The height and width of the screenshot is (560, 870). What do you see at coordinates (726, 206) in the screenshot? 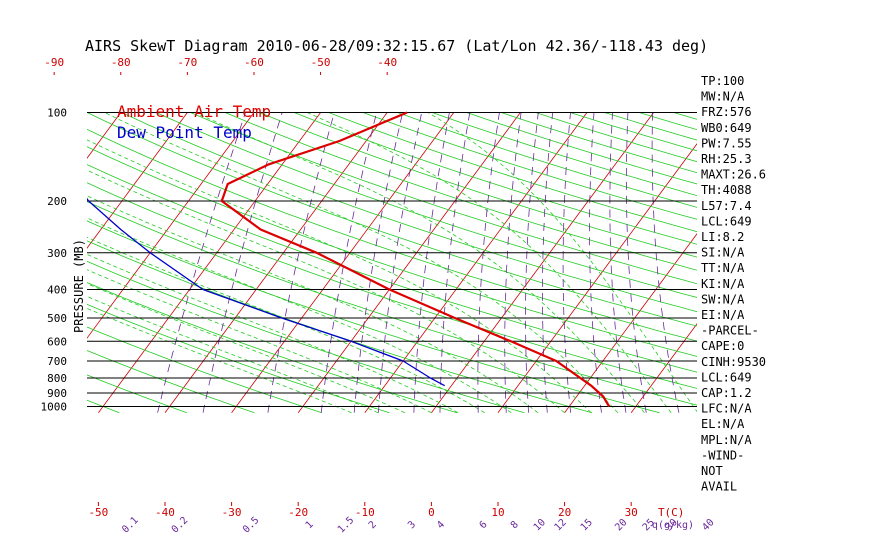
I see `index-label: L57:7.4` at bounding box center [726, 206].